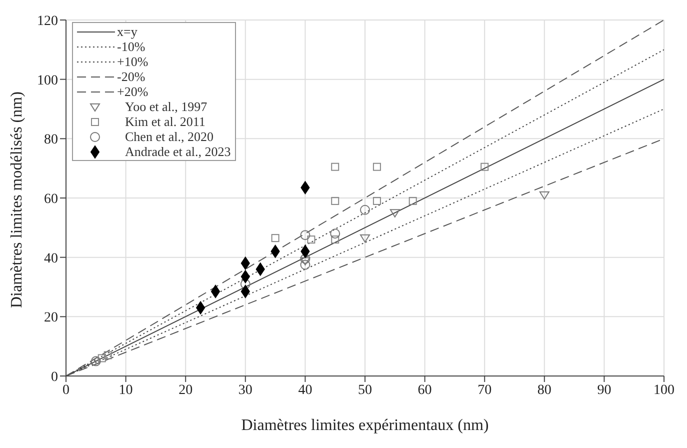 The image size is (687, 448). Describe the element at coordinates (54, 377) in the screenshot. I see `y-tick-label: 0` at that location.